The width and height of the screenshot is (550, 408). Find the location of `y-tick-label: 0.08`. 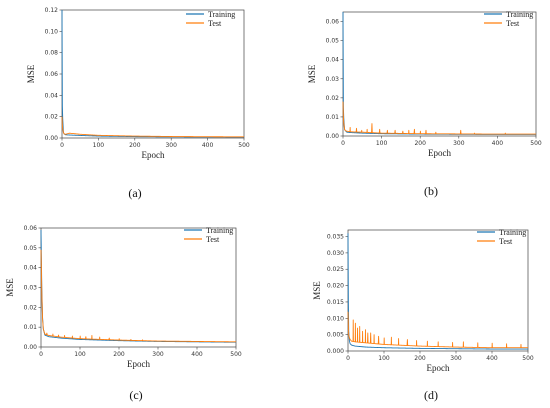

y-tick-label: 0.08 is located at coordinates (52, 53).